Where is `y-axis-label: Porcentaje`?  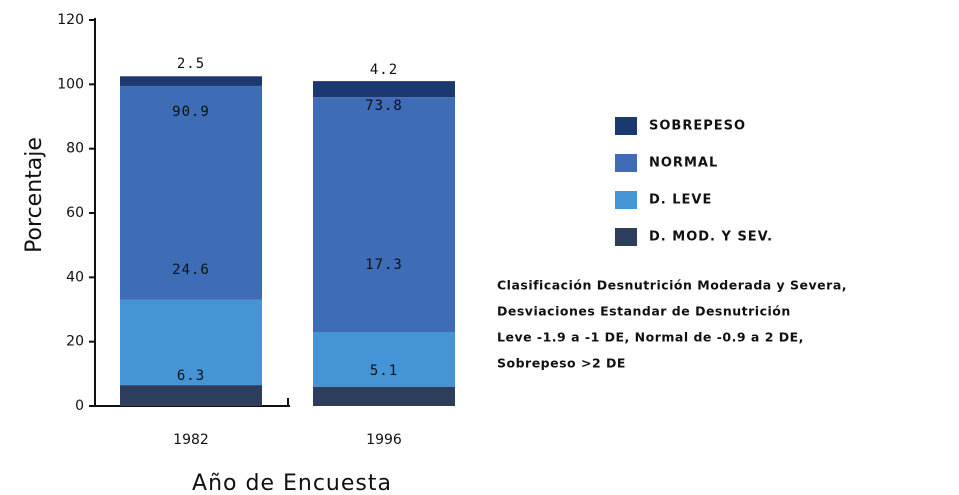 y-axis-label: Porcentaje is located at coordinates (34, 195).